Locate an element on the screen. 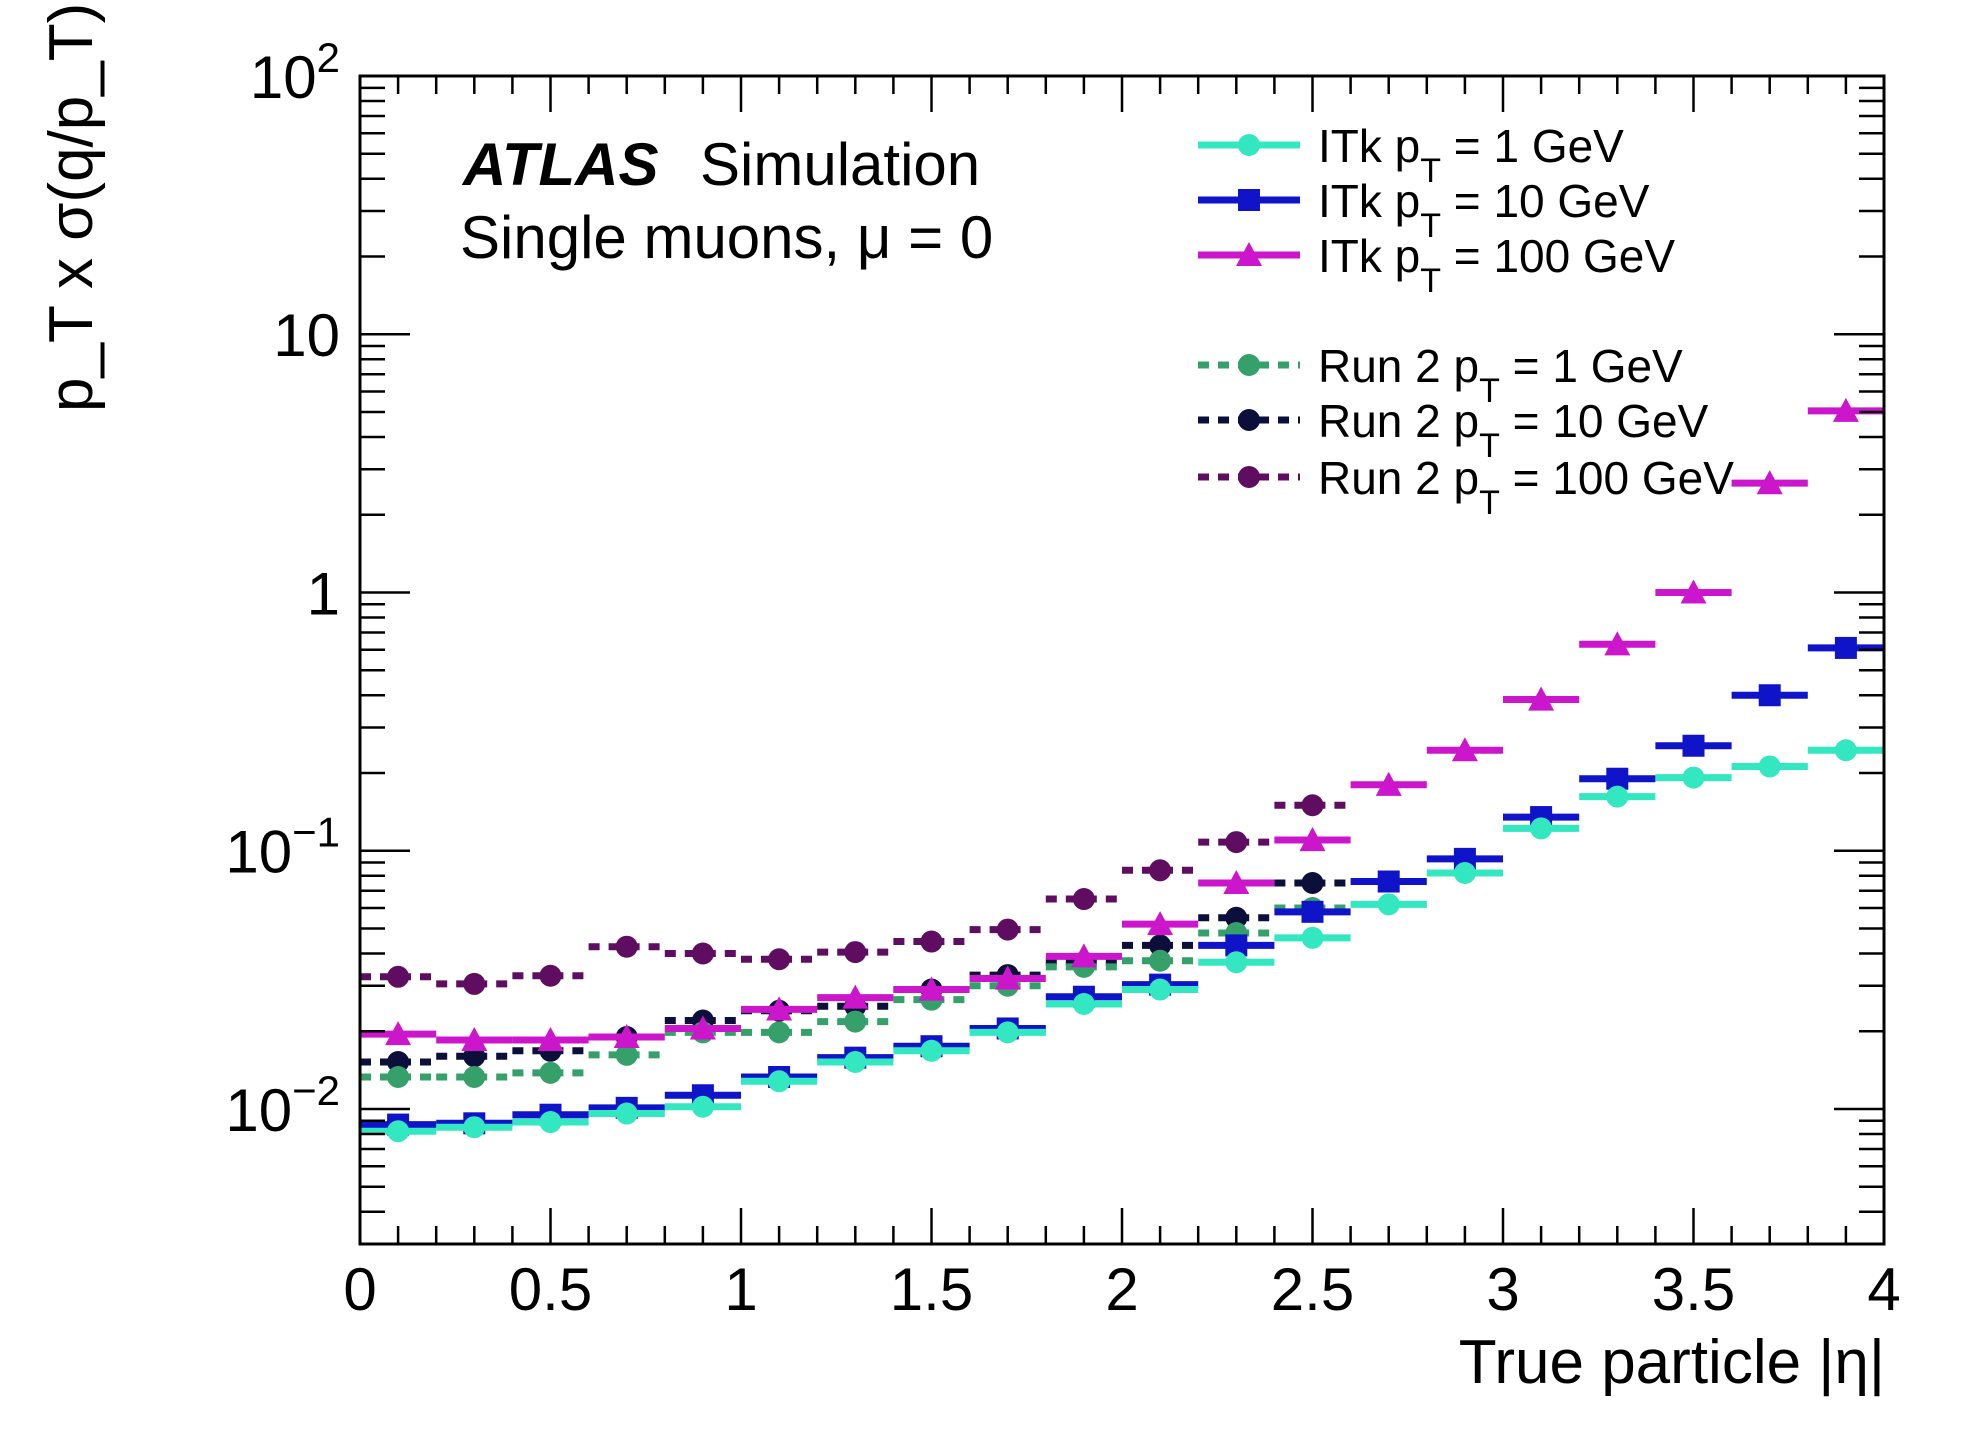 This screenshot has width=1979, height=1429. legend-label: Run 2 pT = 100 GeV is located at coordinates (1526, 487).